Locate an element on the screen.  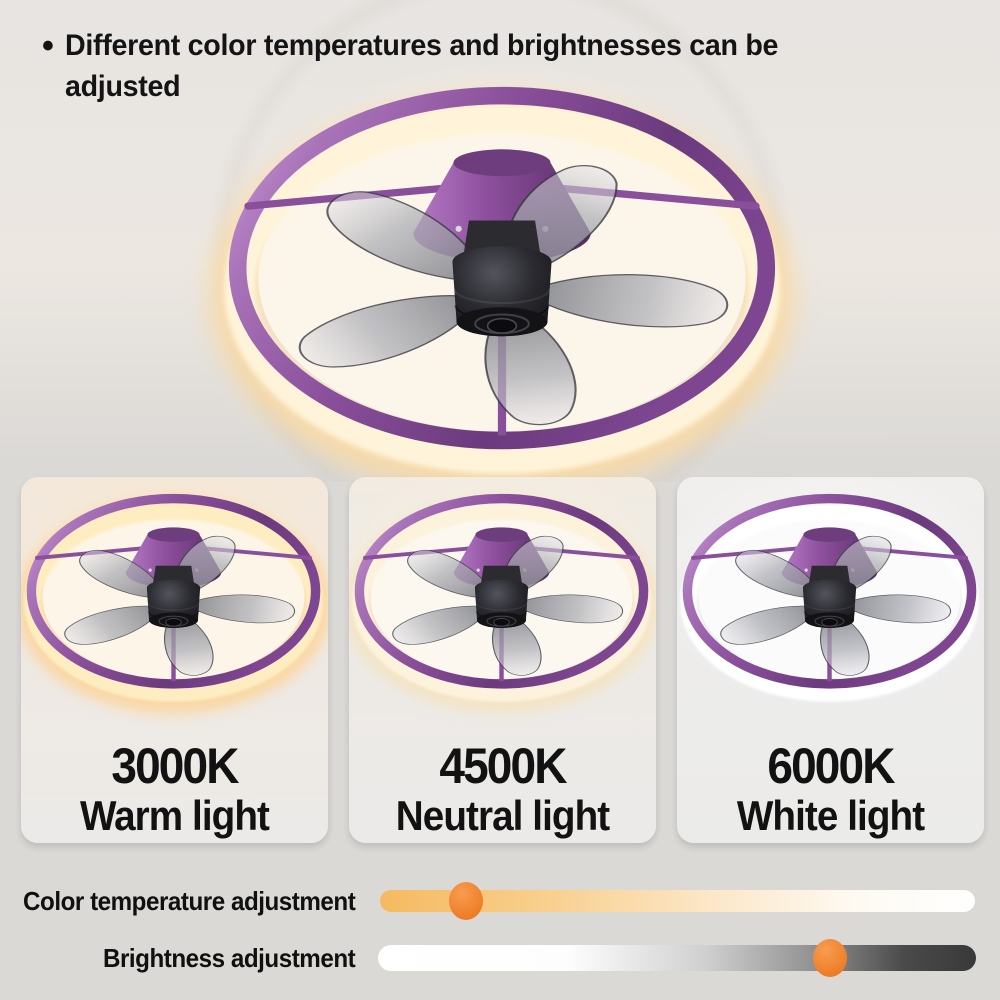
color-temp-panel-white: 6000K White light is located at coordinates (830, 660).